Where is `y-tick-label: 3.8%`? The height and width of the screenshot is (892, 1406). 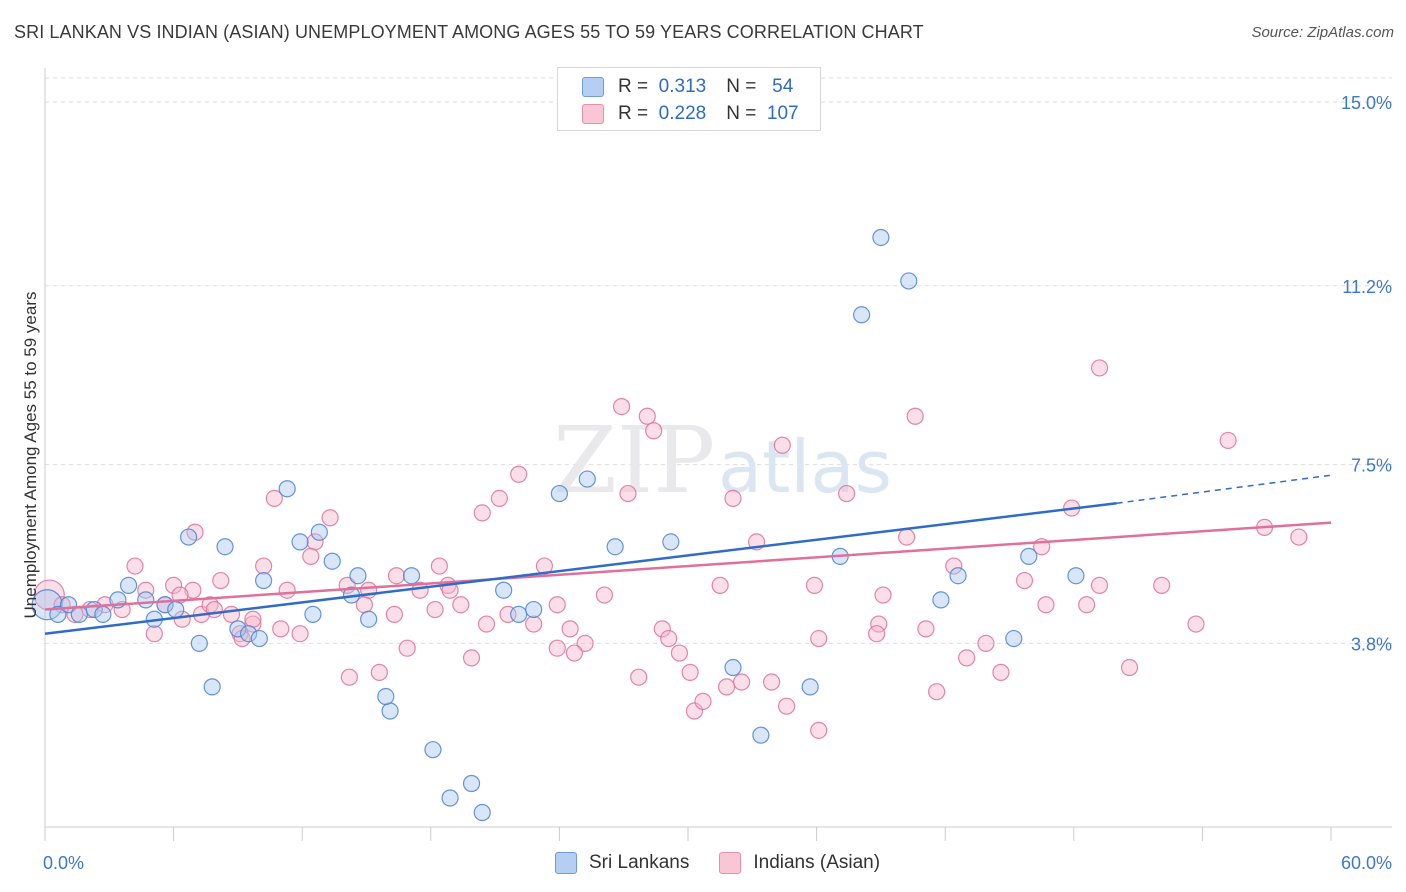 y-tick-label: 3.8% is located at coordinates (1371, 644).